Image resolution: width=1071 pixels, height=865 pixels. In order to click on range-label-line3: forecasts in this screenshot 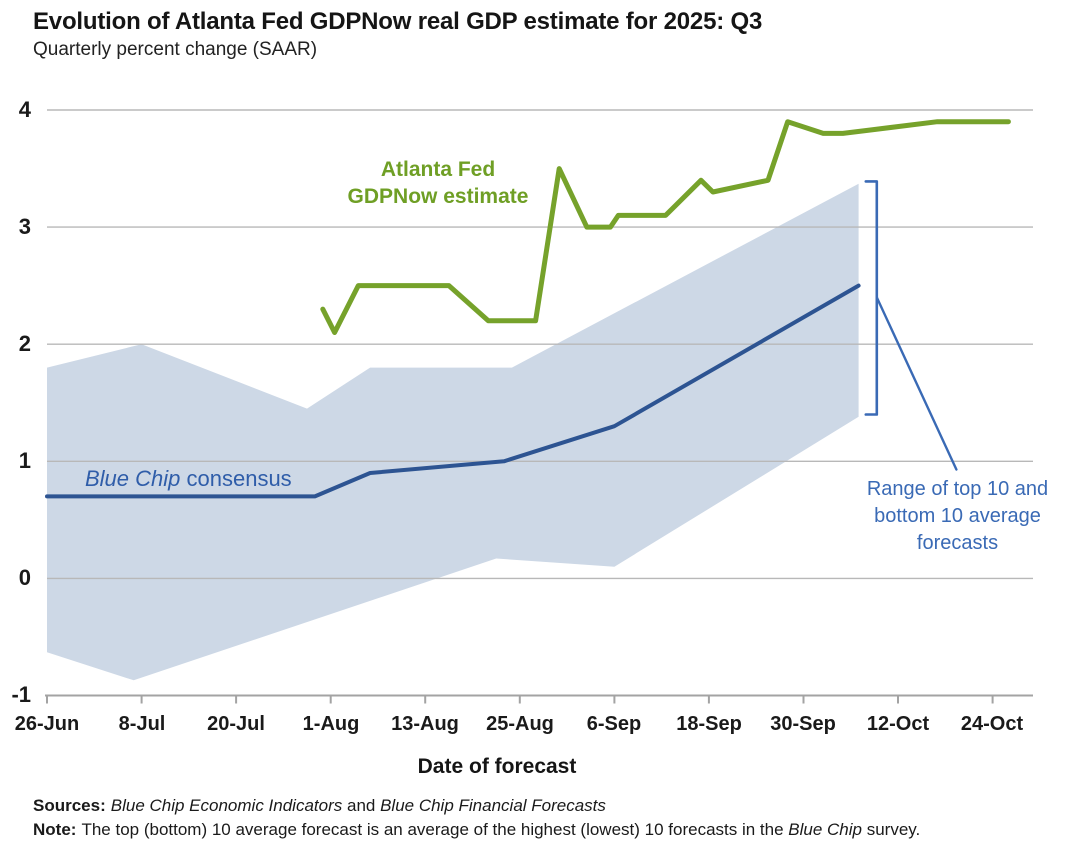, I will do `click(957, 543)`.